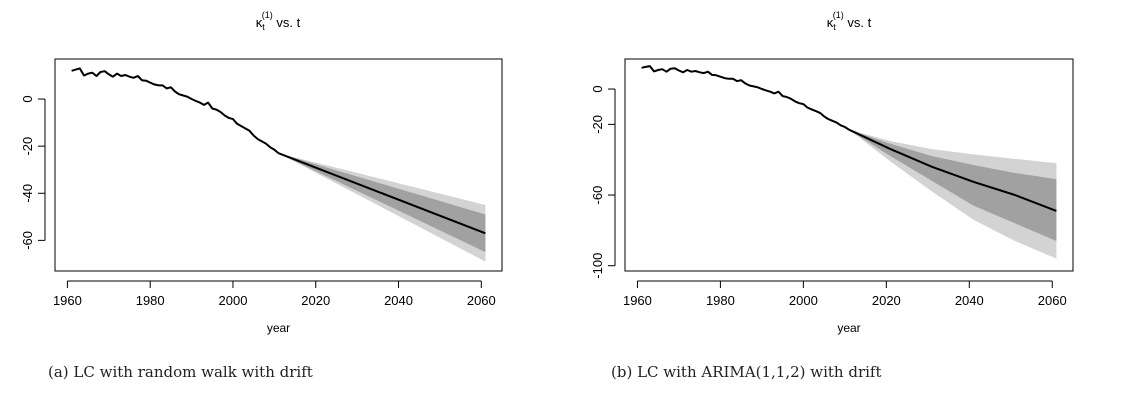 This screenshot has height=411, width=1121. I want to click on x-tick-label-a-1980: 1980, so click(150, 300).